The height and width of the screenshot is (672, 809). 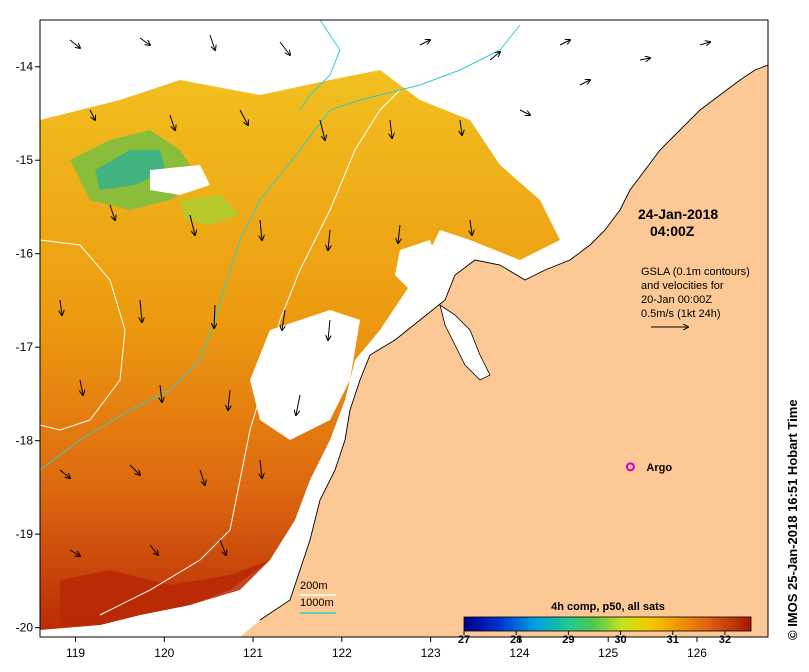 What do you see at coordinates (342, 653) in the screenshot?
I see `lon-tick-label: 122` at bounding box center [342, 653].